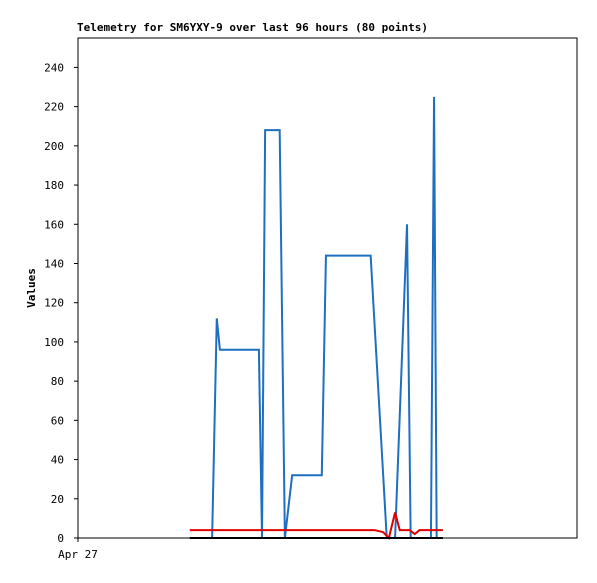 This screenshot has width=597, height=583. What do you see at coordinates (54, 303) in the screenshot?
I see `y-tick-label: 120` at bounding box center [54, 303].